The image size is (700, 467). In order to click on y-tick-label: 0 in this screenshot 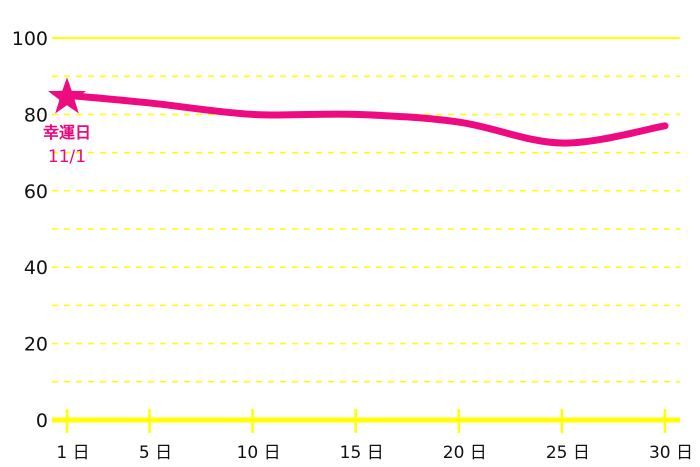, I will do `click(42, 421)`.